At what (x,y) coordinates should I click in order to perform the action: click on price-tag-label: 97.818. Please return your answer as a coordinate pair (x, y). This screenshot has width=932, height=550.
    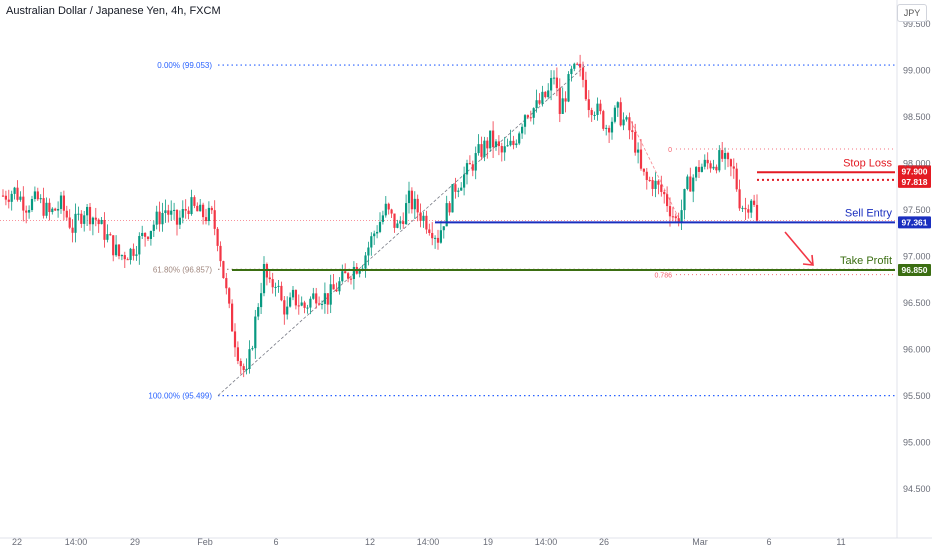
    Looking at the image, I should click on (915, 182).